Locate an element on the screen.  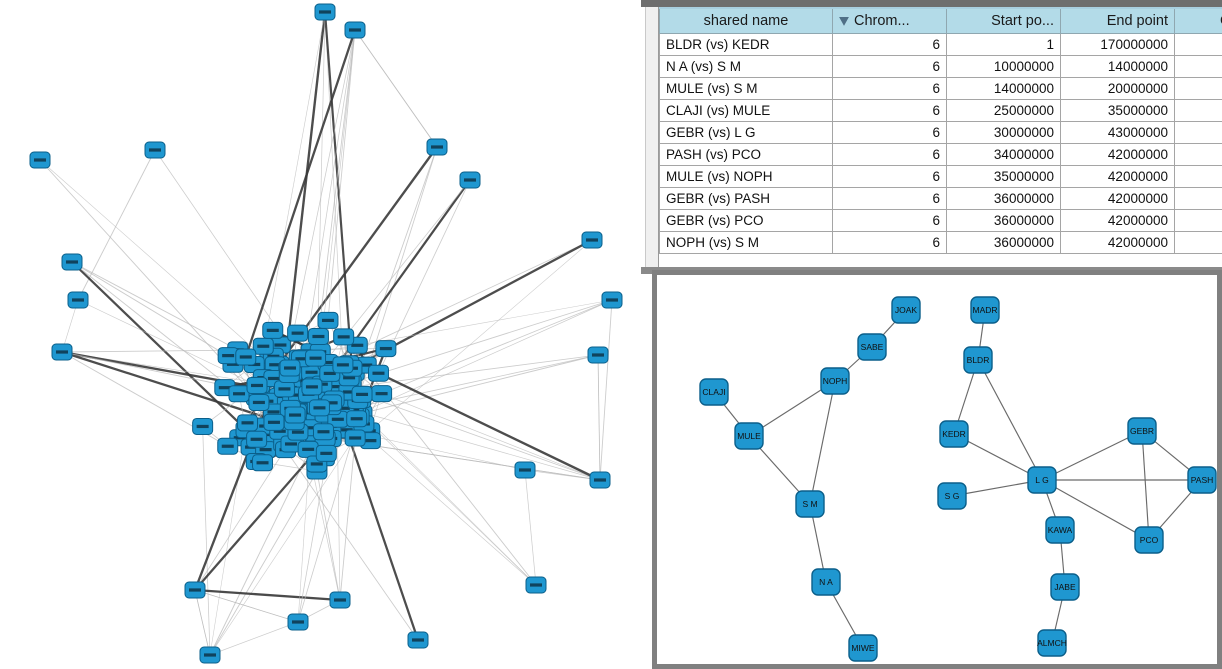
cell-start: 34000000 is located at coordinates (1003, 154).